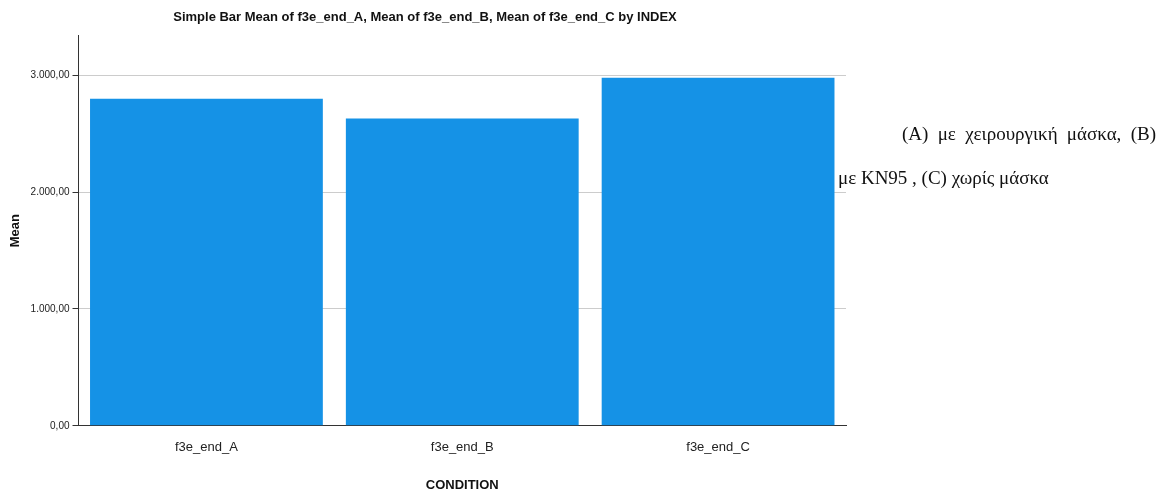 Image resolution: width=1164 pixels, height=497 pixels. Describe the element at coordinates (425, 17) in the screenshot. I see `chart-title: Simple Bar Mean of f3e_end_A, Mean of f3e_end_B, Mean of f3e_end_C by INDEX` at that location.